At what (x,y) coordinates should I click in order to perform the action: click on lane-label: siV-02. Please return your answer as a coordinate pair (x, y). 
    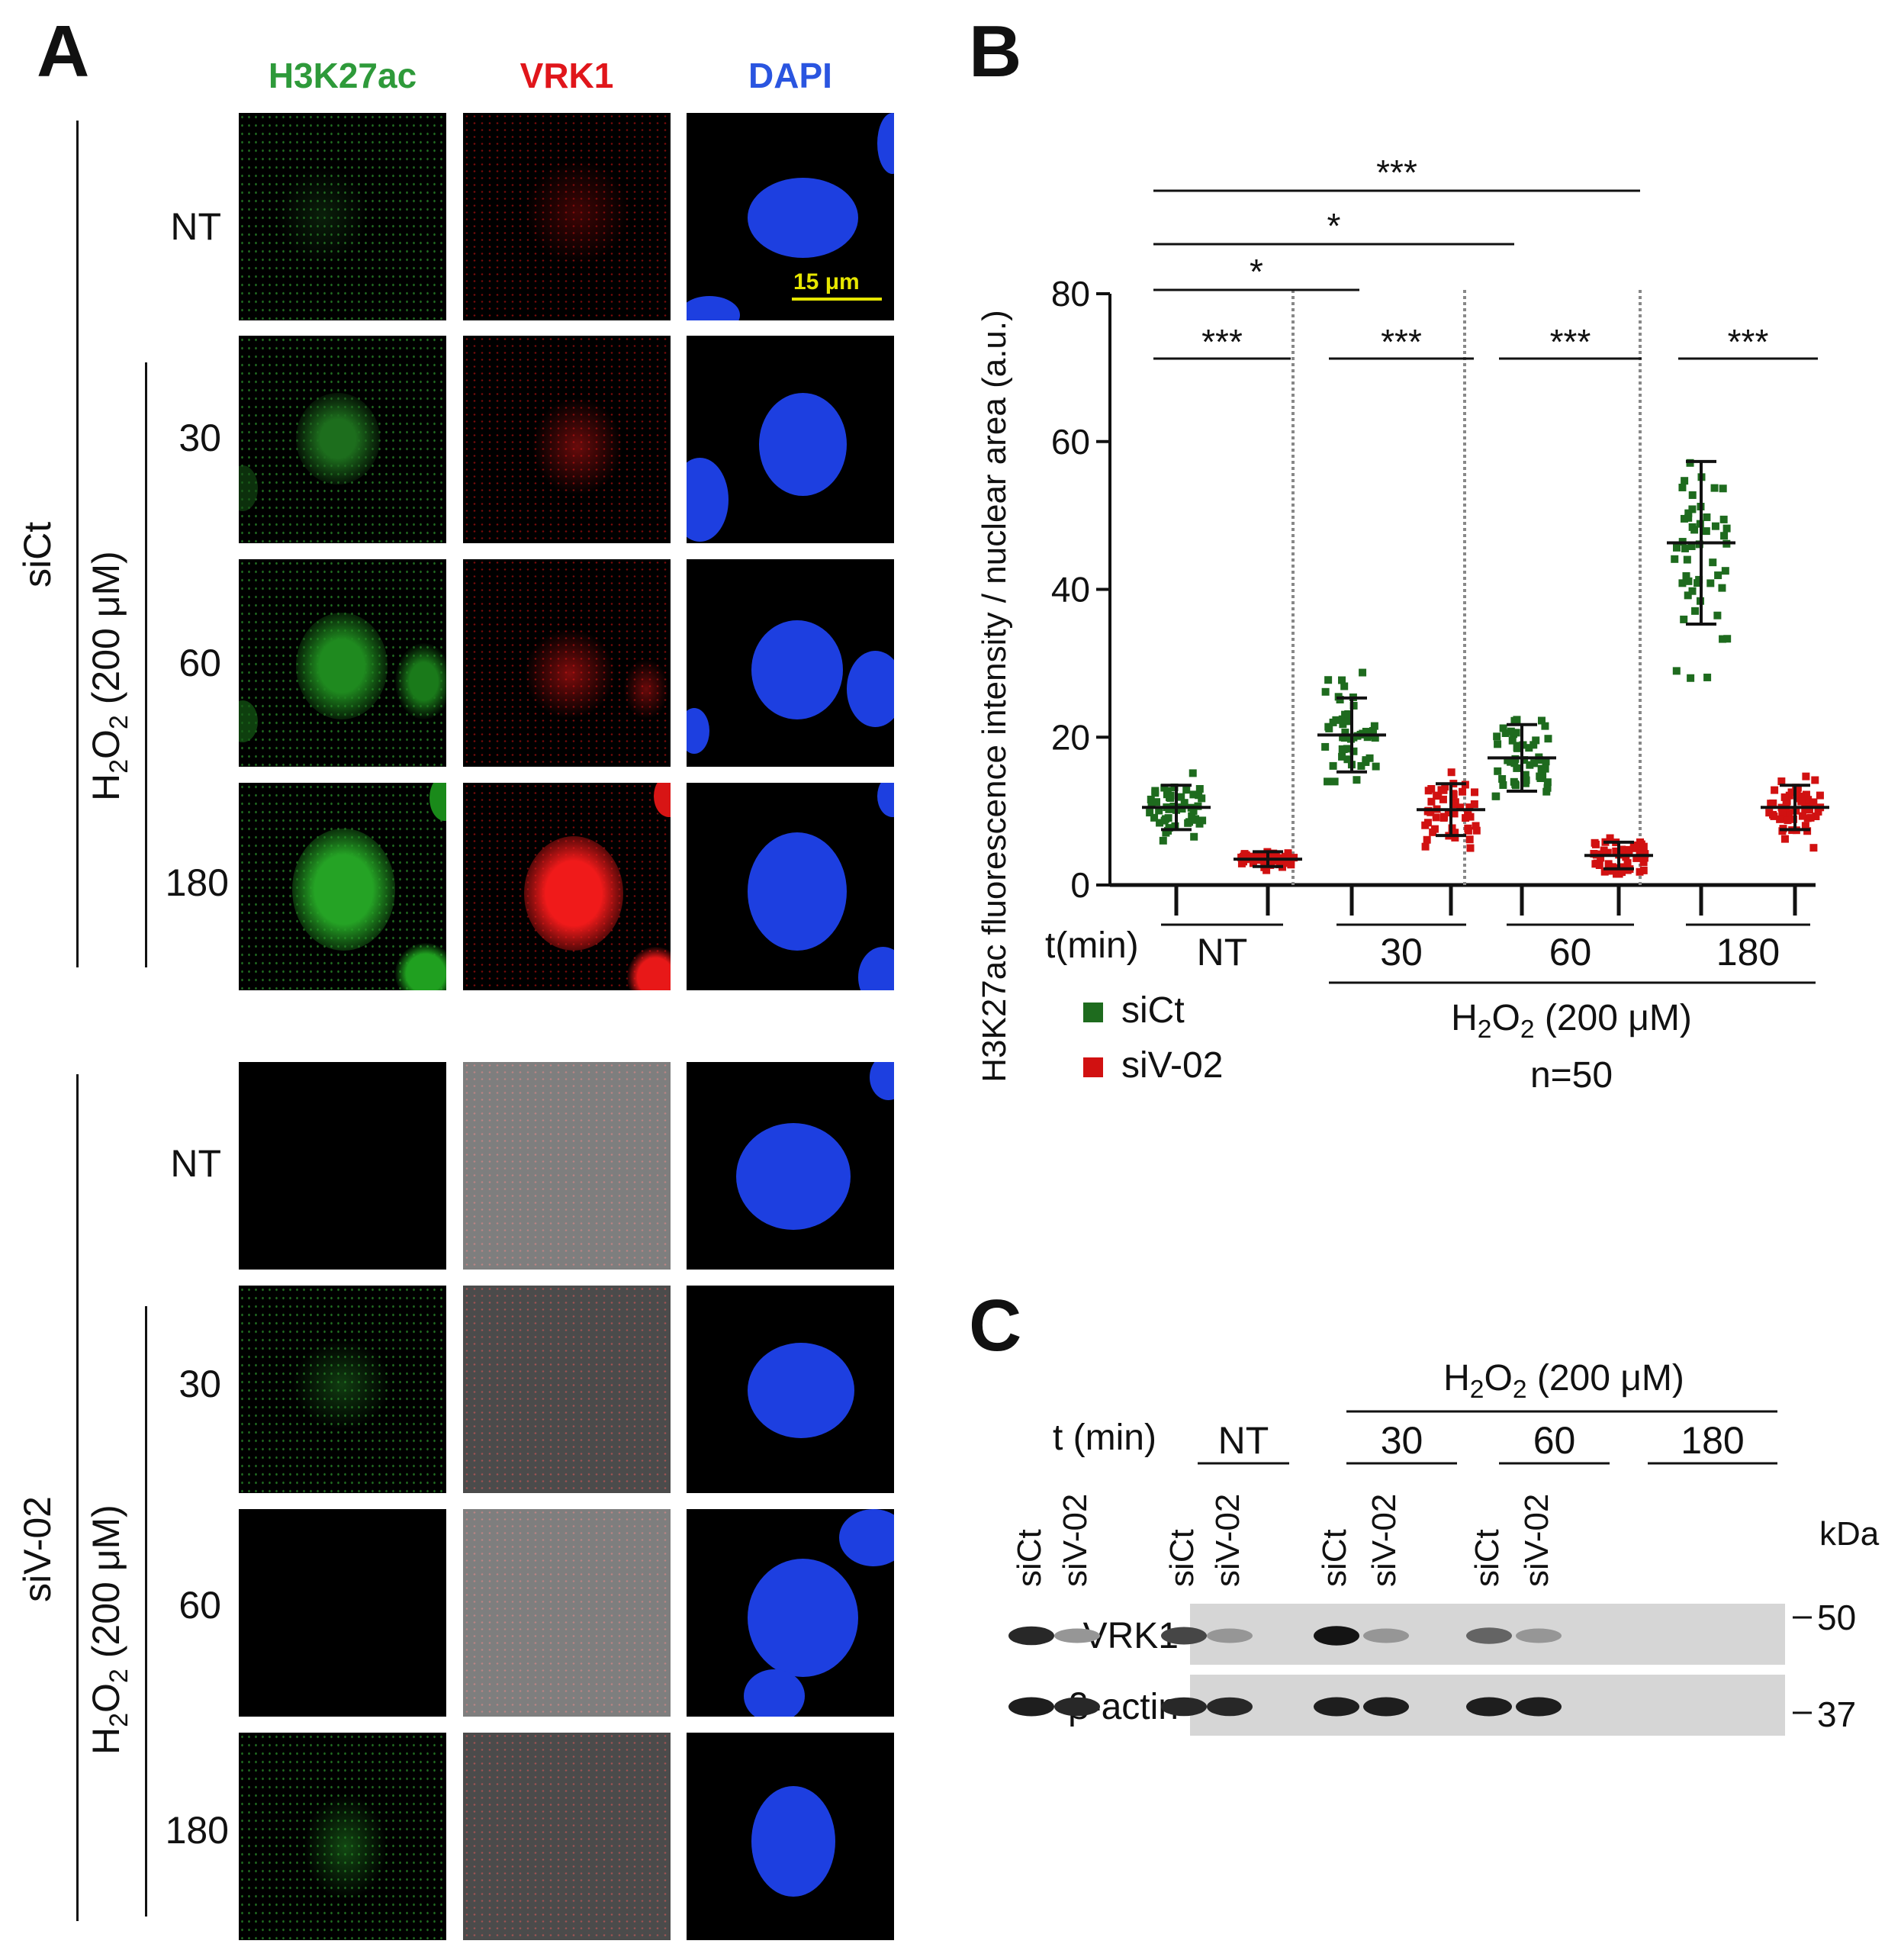
    Looking at the image, I should click on (1075, 1541).